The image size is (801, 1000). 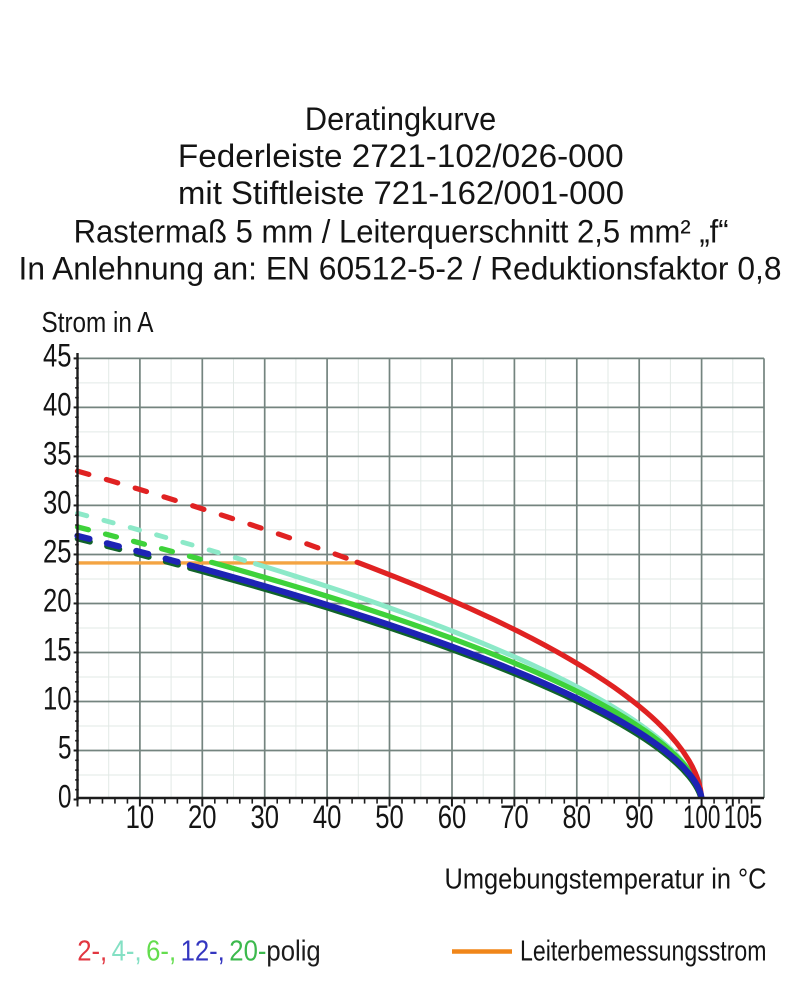 What do you see at coordinates (577, 817) in the screenshot?
I see `svg-text: 80` at bounding box center [577, 817].